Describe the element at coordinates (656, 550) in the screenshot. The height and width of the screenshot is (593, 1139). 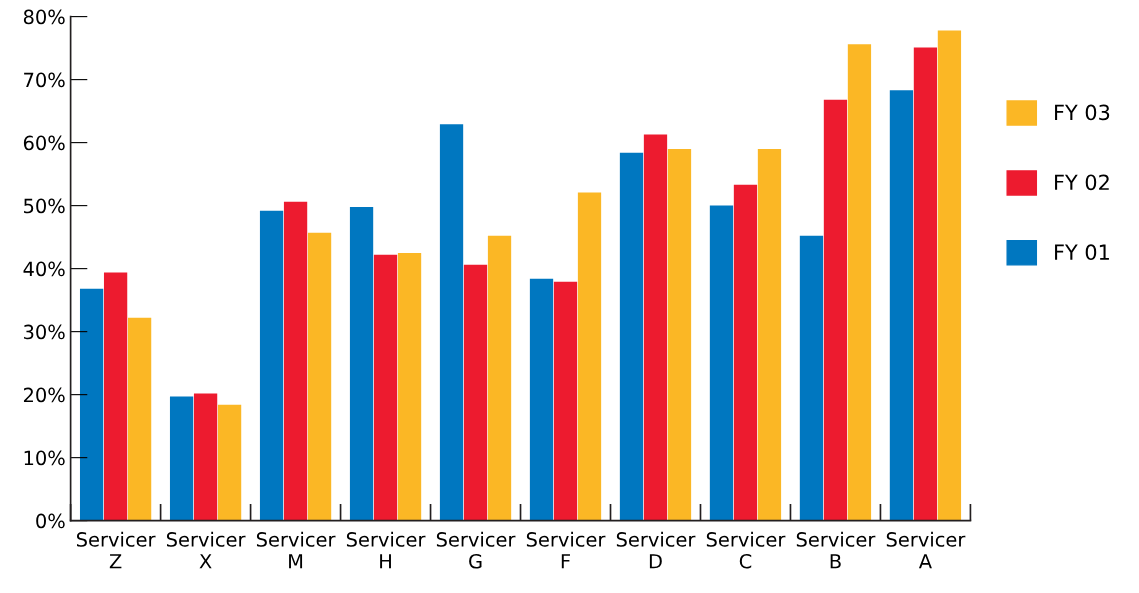
I see `x-tick-label: Servicer D` at that location.